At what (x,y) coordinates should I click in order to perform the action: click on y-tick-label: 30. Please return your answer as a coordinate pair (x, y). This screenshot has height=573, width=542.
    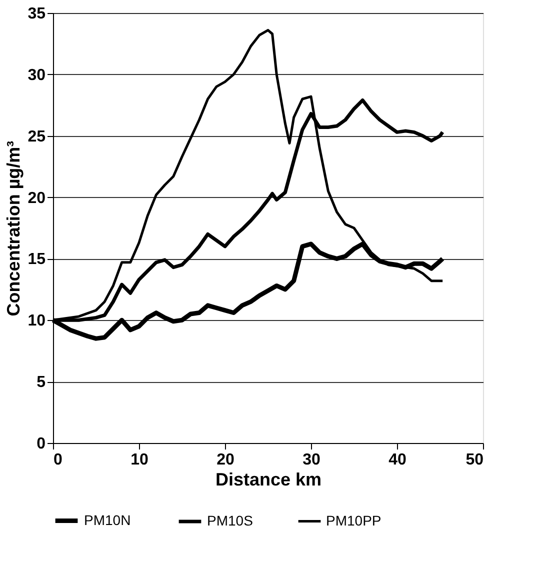
    Looking at the image, I should click on (37, 75).